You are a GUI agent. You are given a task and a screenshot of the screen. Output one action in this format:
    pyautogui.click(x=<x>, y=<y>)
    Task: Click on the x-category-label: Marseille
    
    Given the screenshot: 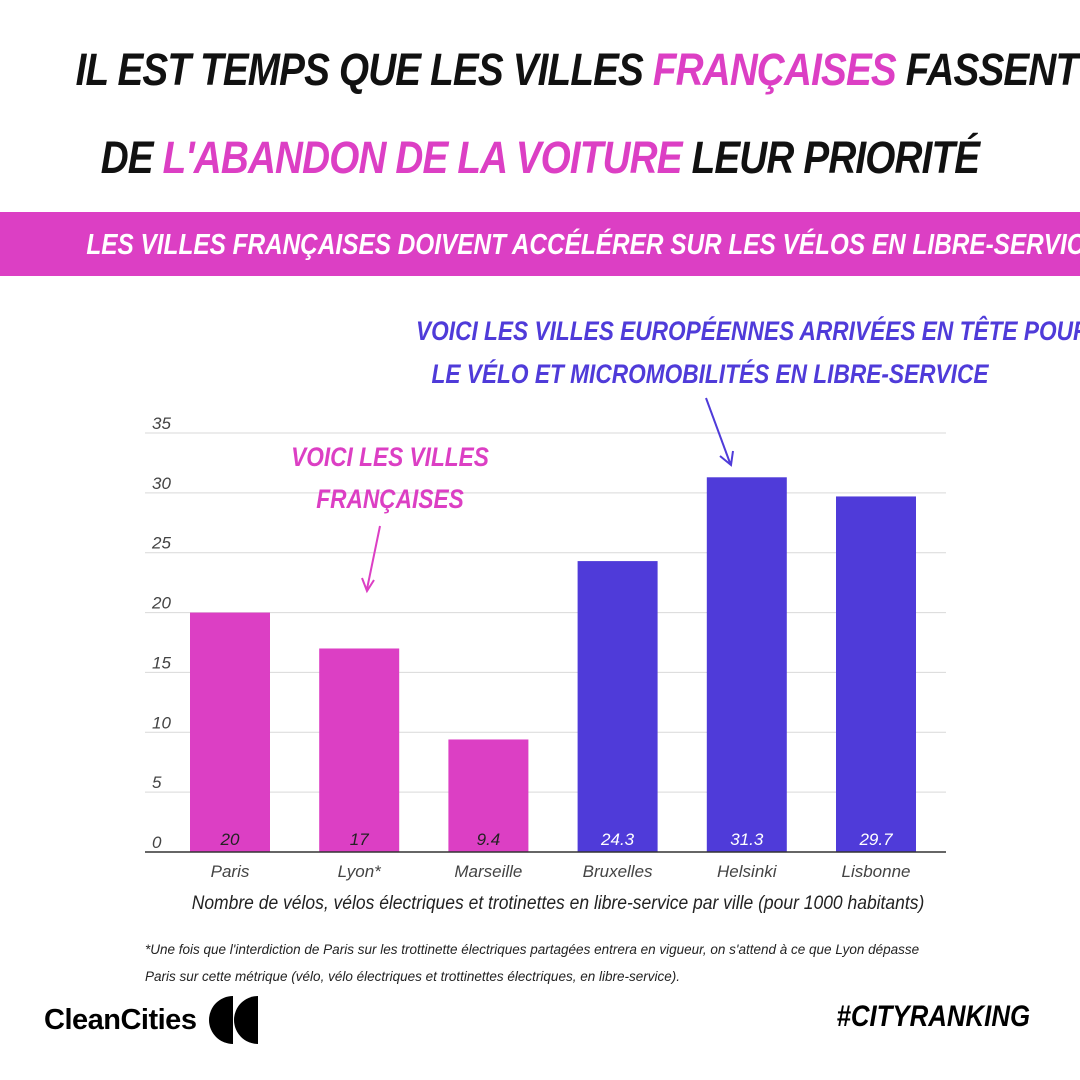 What is the action you would take?
    pyautogui.click(x=488, y=871)
    